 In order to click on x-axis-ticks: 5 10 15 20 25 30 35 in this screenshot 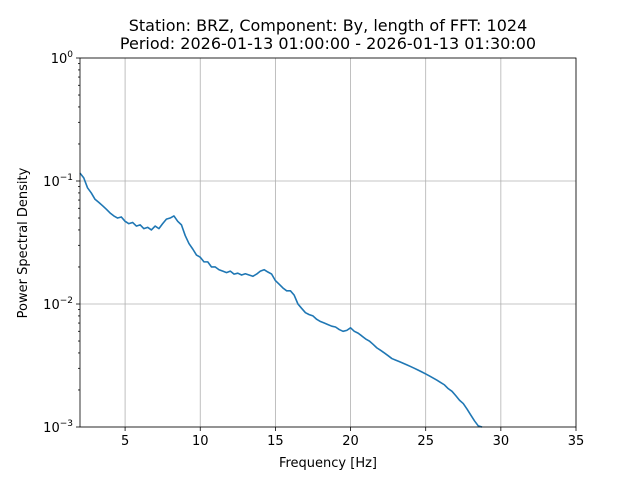, I will do `click(352, 438)`.